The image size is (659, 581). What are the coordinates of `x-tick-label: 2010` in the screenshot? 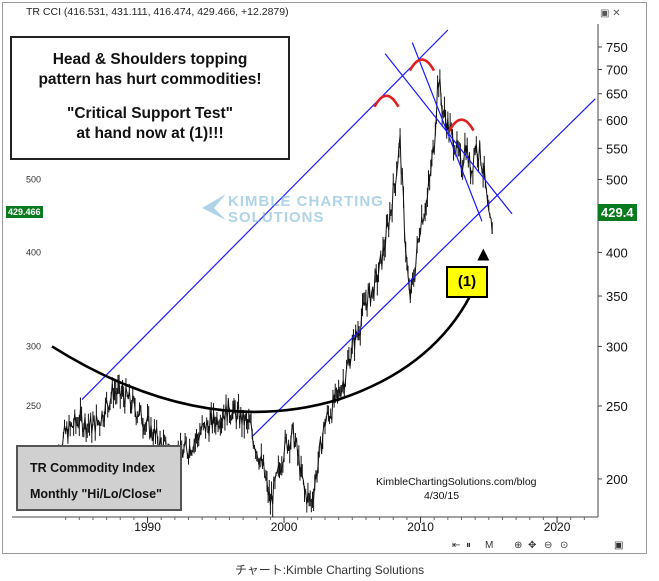 It's located at (420, 527).